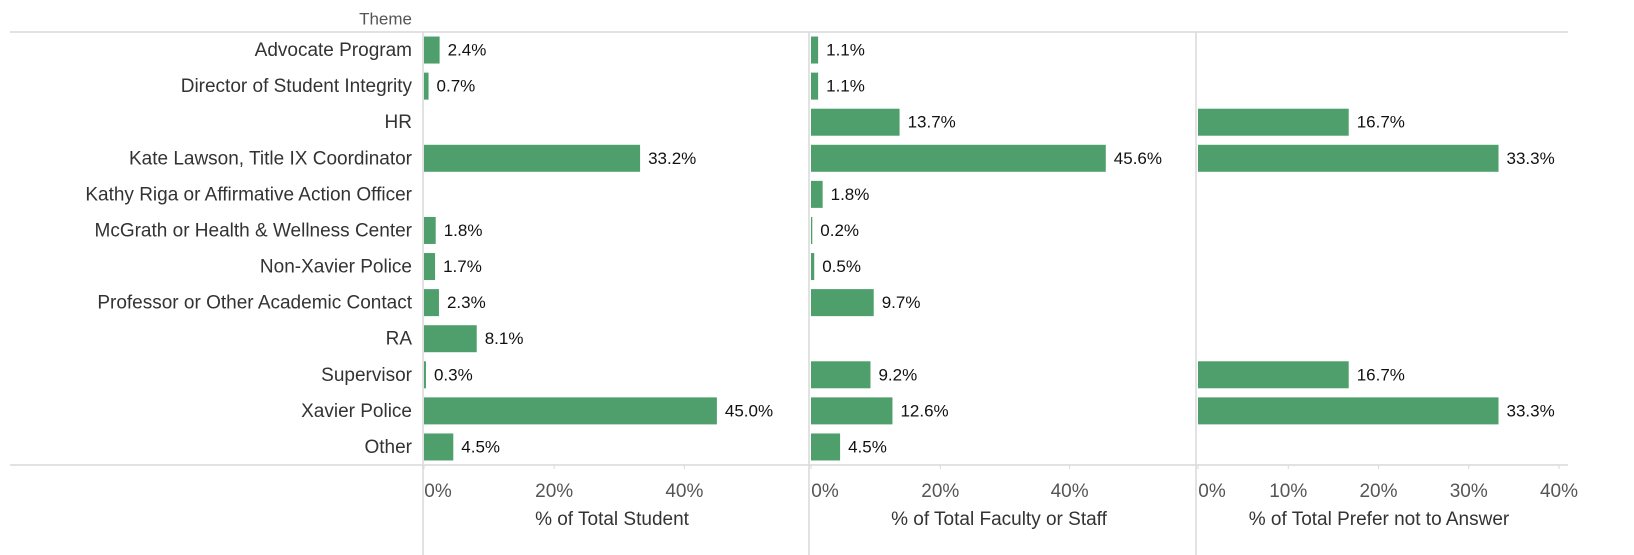 This screenshot has width=1634, height=555. I want to click on category-label: Advocate Program, so click(333, 50).